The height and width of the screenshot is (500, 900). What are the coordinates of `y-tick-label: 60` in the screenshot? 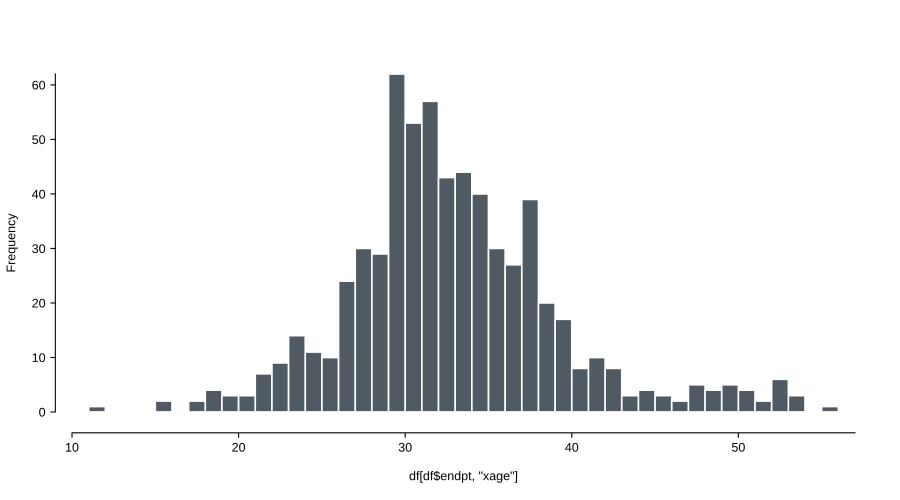 It's located at (39, 85).